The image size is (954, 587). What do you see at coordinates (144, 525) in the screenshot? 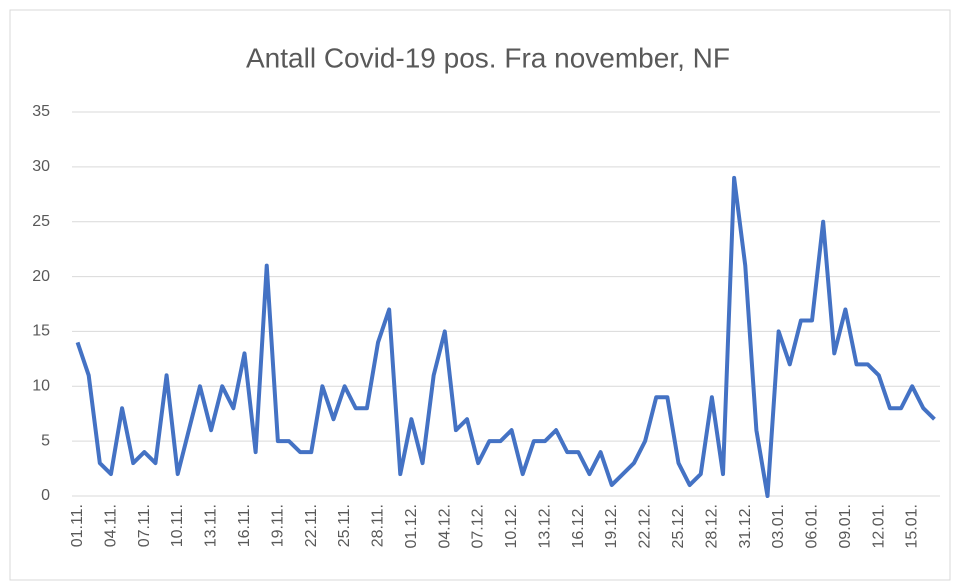
I see `x-tick-label: 07.11.` at bounding box center [144, 525].